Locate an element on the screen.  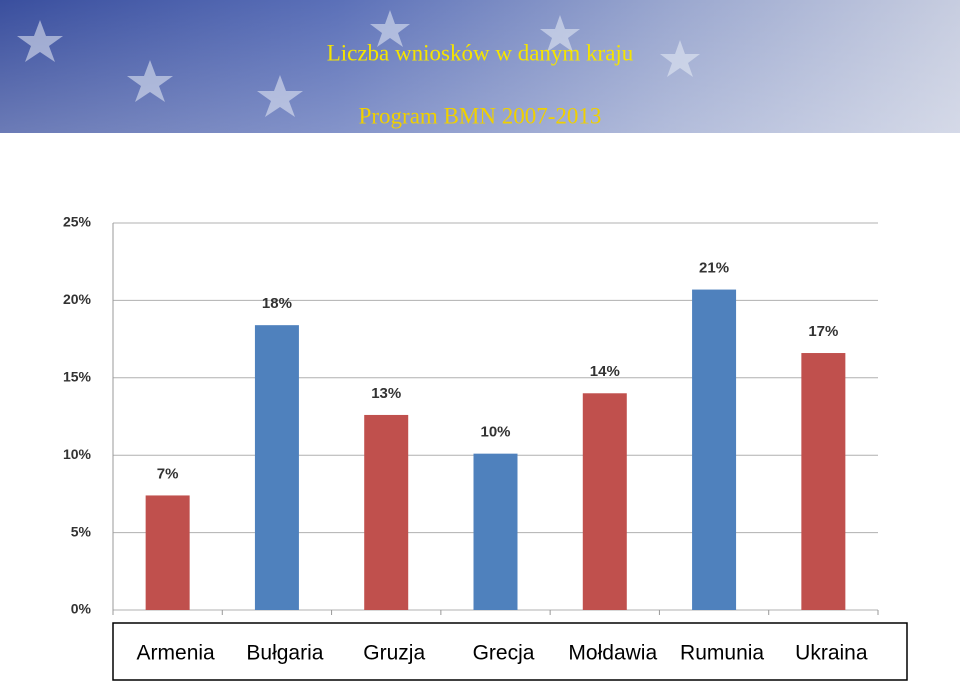
y-tick-label: 20% is located at coordinates (77, 299).